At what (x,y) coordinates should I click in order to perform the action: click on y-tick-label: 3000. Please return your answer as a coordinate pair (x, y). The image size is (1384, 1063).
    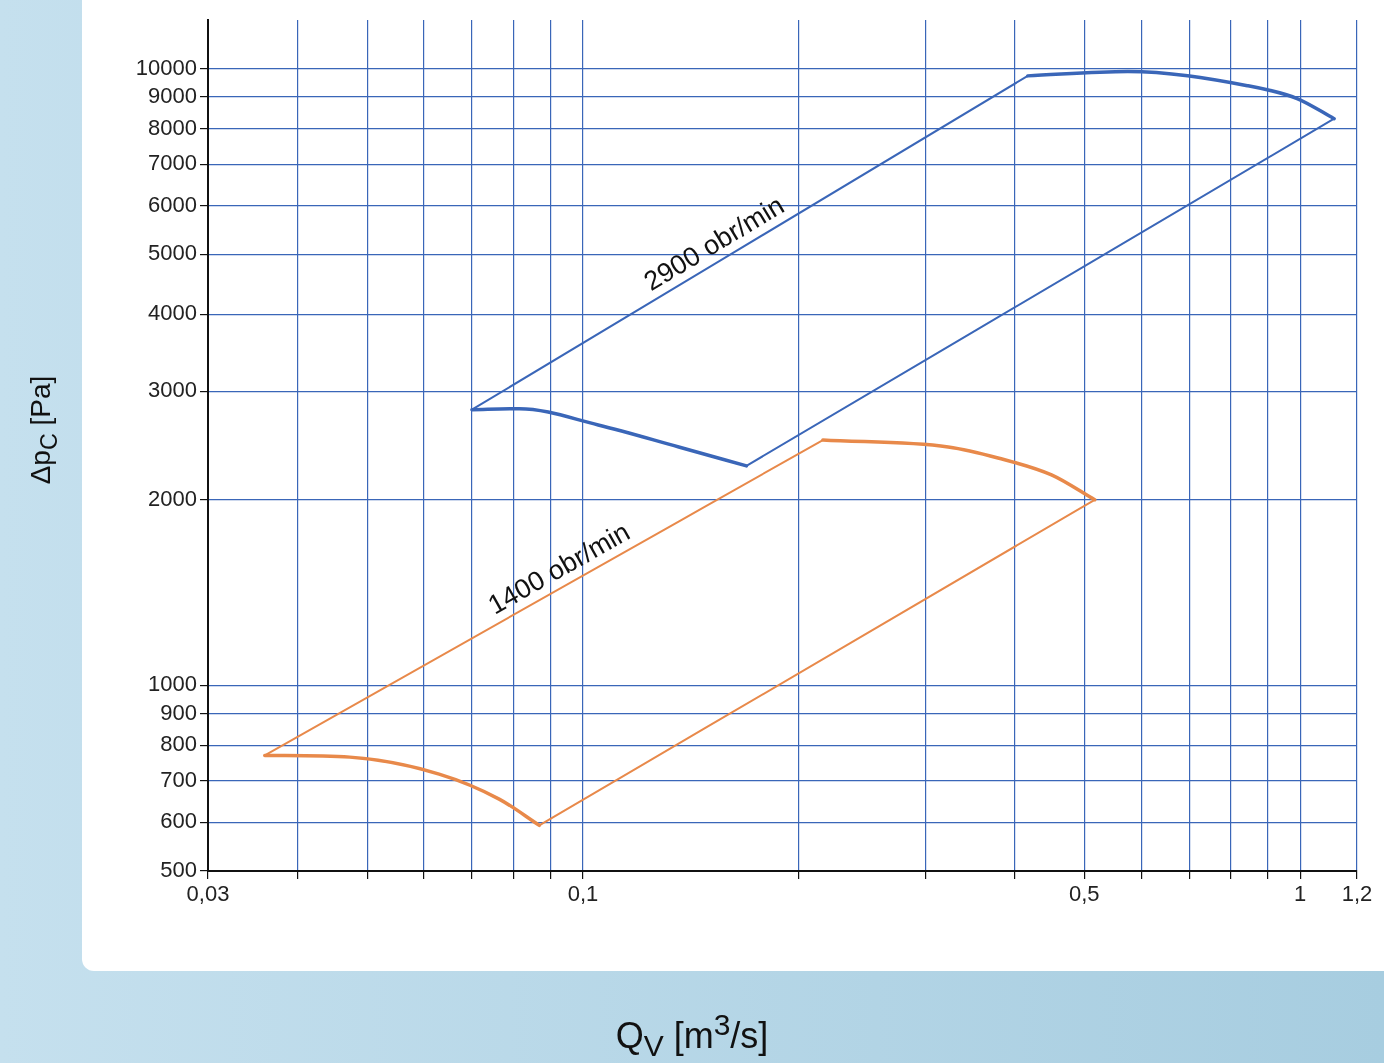
    Looking at the image, I should click on (172, 390).